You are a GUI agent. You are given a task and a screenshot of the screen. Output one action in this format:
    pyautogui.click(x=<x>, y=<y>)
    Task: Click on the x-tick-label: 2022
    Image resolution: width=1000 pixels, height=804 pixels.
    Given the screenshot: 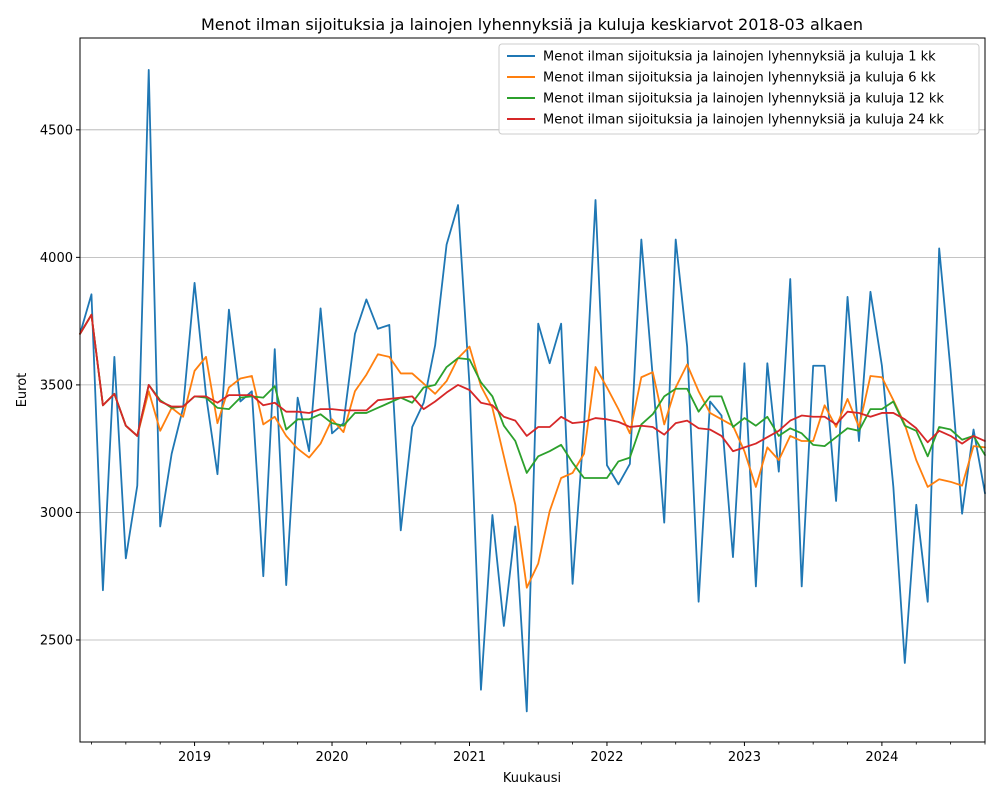 What is the action you would take?
    pyautogui.click(x=606, y=757)
    